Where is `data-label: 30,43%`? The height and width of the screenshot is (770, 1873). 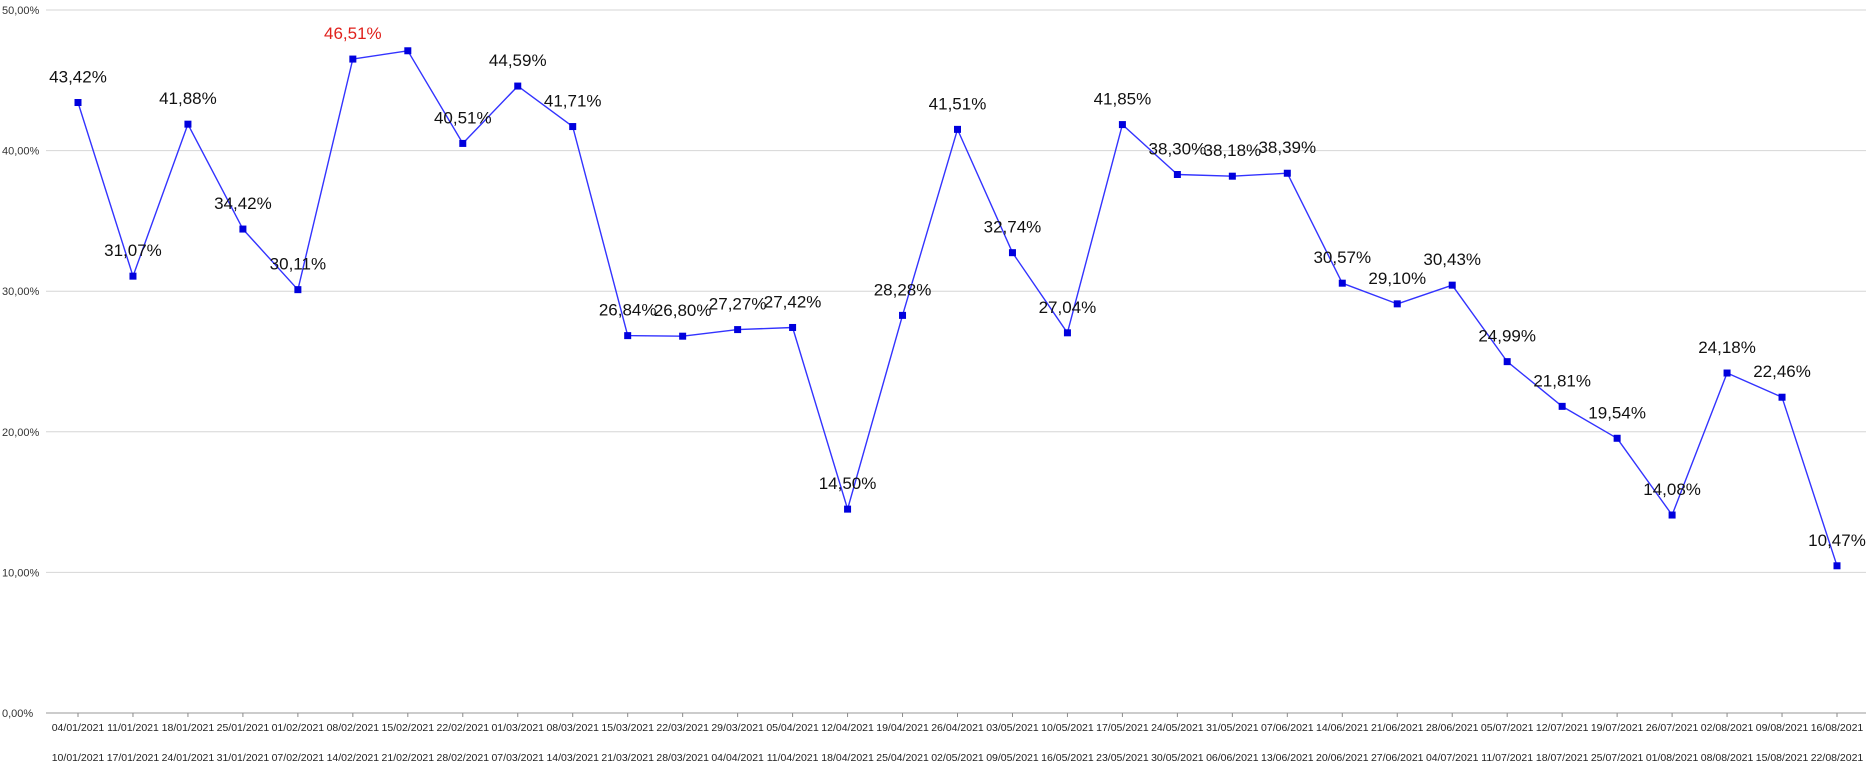
data-label: 30,43% is located at coordinates (1452, 259).